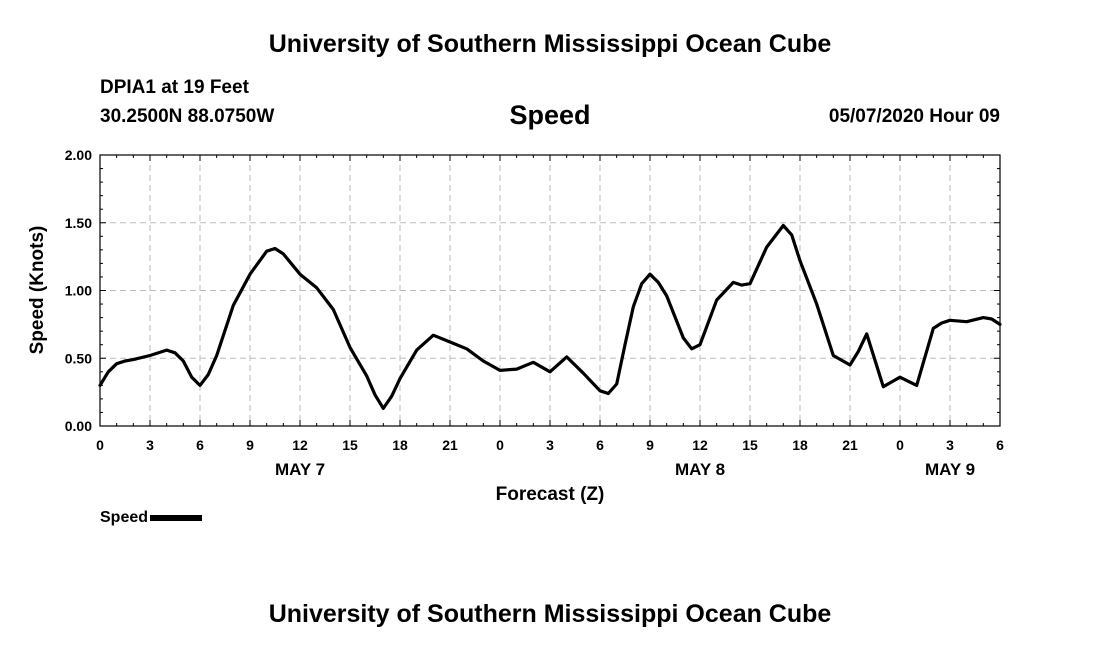 This screenshot has height=650, width=1100. I want to click on y-tick-label: 1.50, so click(78, 223).